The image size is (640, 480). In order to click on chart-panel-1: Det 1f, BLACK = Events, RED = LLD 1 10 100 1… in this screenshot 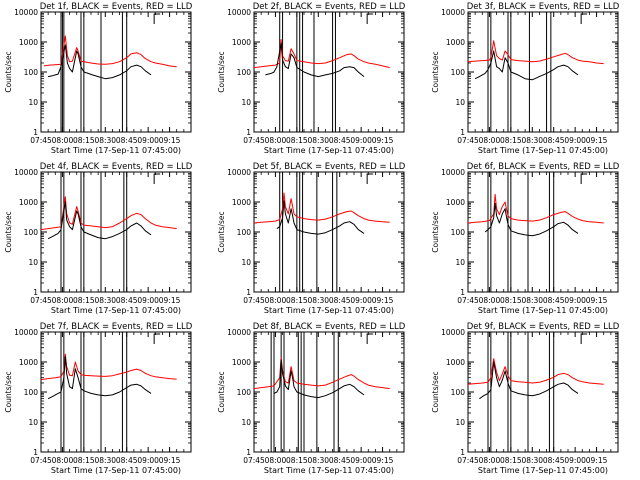, I will do `click(98, 78)`.